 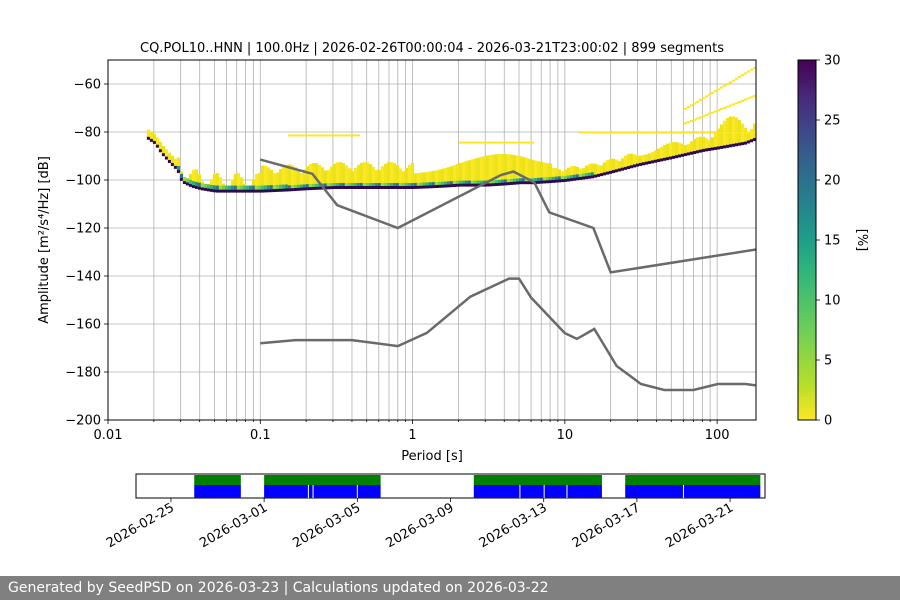 What do you see at coordinates (420, 525) in the screenshot?
I see `date-tick-label: 2026-03-09` at bounding box center [420, 525].